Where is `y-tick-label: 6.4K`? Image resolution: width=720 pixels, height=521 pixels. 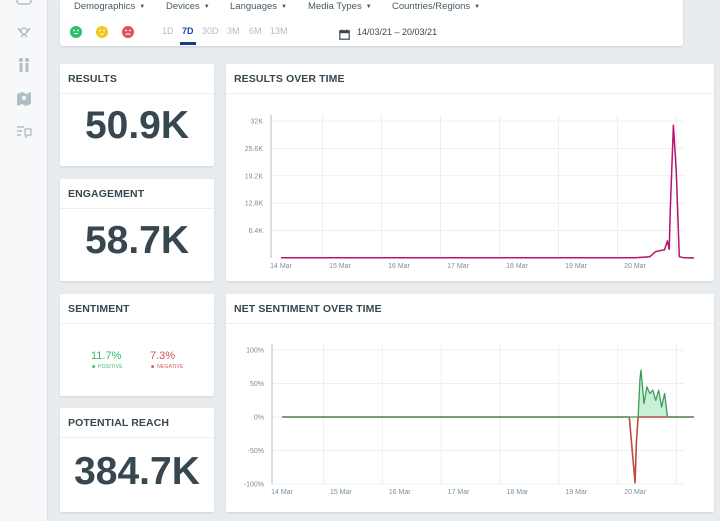 y-tick-label: 6.4K is located at coordinates (256, 231).